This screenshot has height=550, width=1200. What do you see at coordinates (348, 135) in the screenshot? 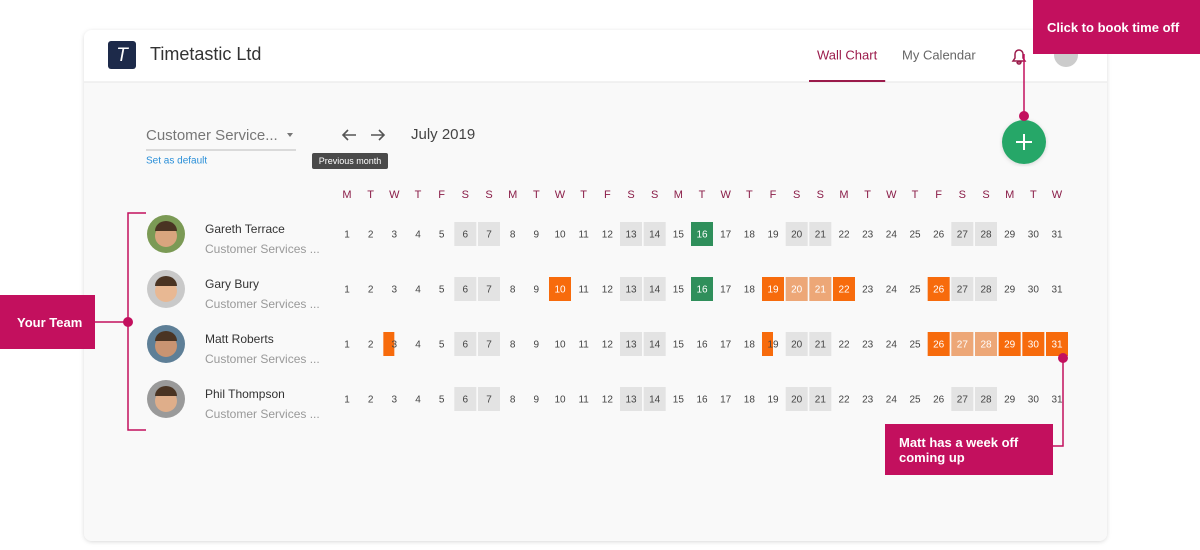
I see `prev-month` at bounding box center [348, 135].